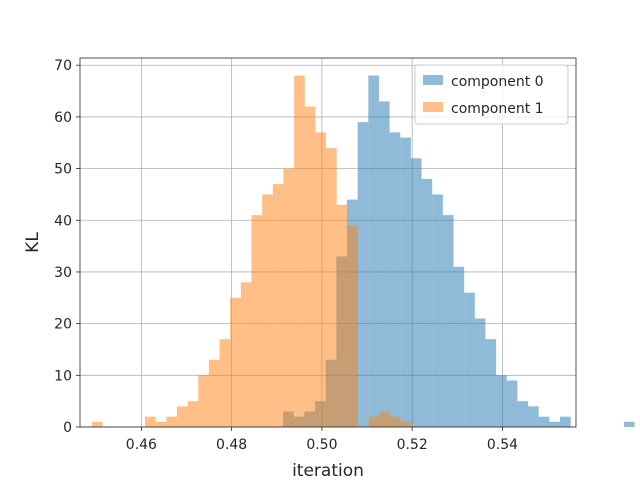 The width and height of the screenshot is (640, 480). I want to click on x-tick-label: 0.52, so click(412, 445).